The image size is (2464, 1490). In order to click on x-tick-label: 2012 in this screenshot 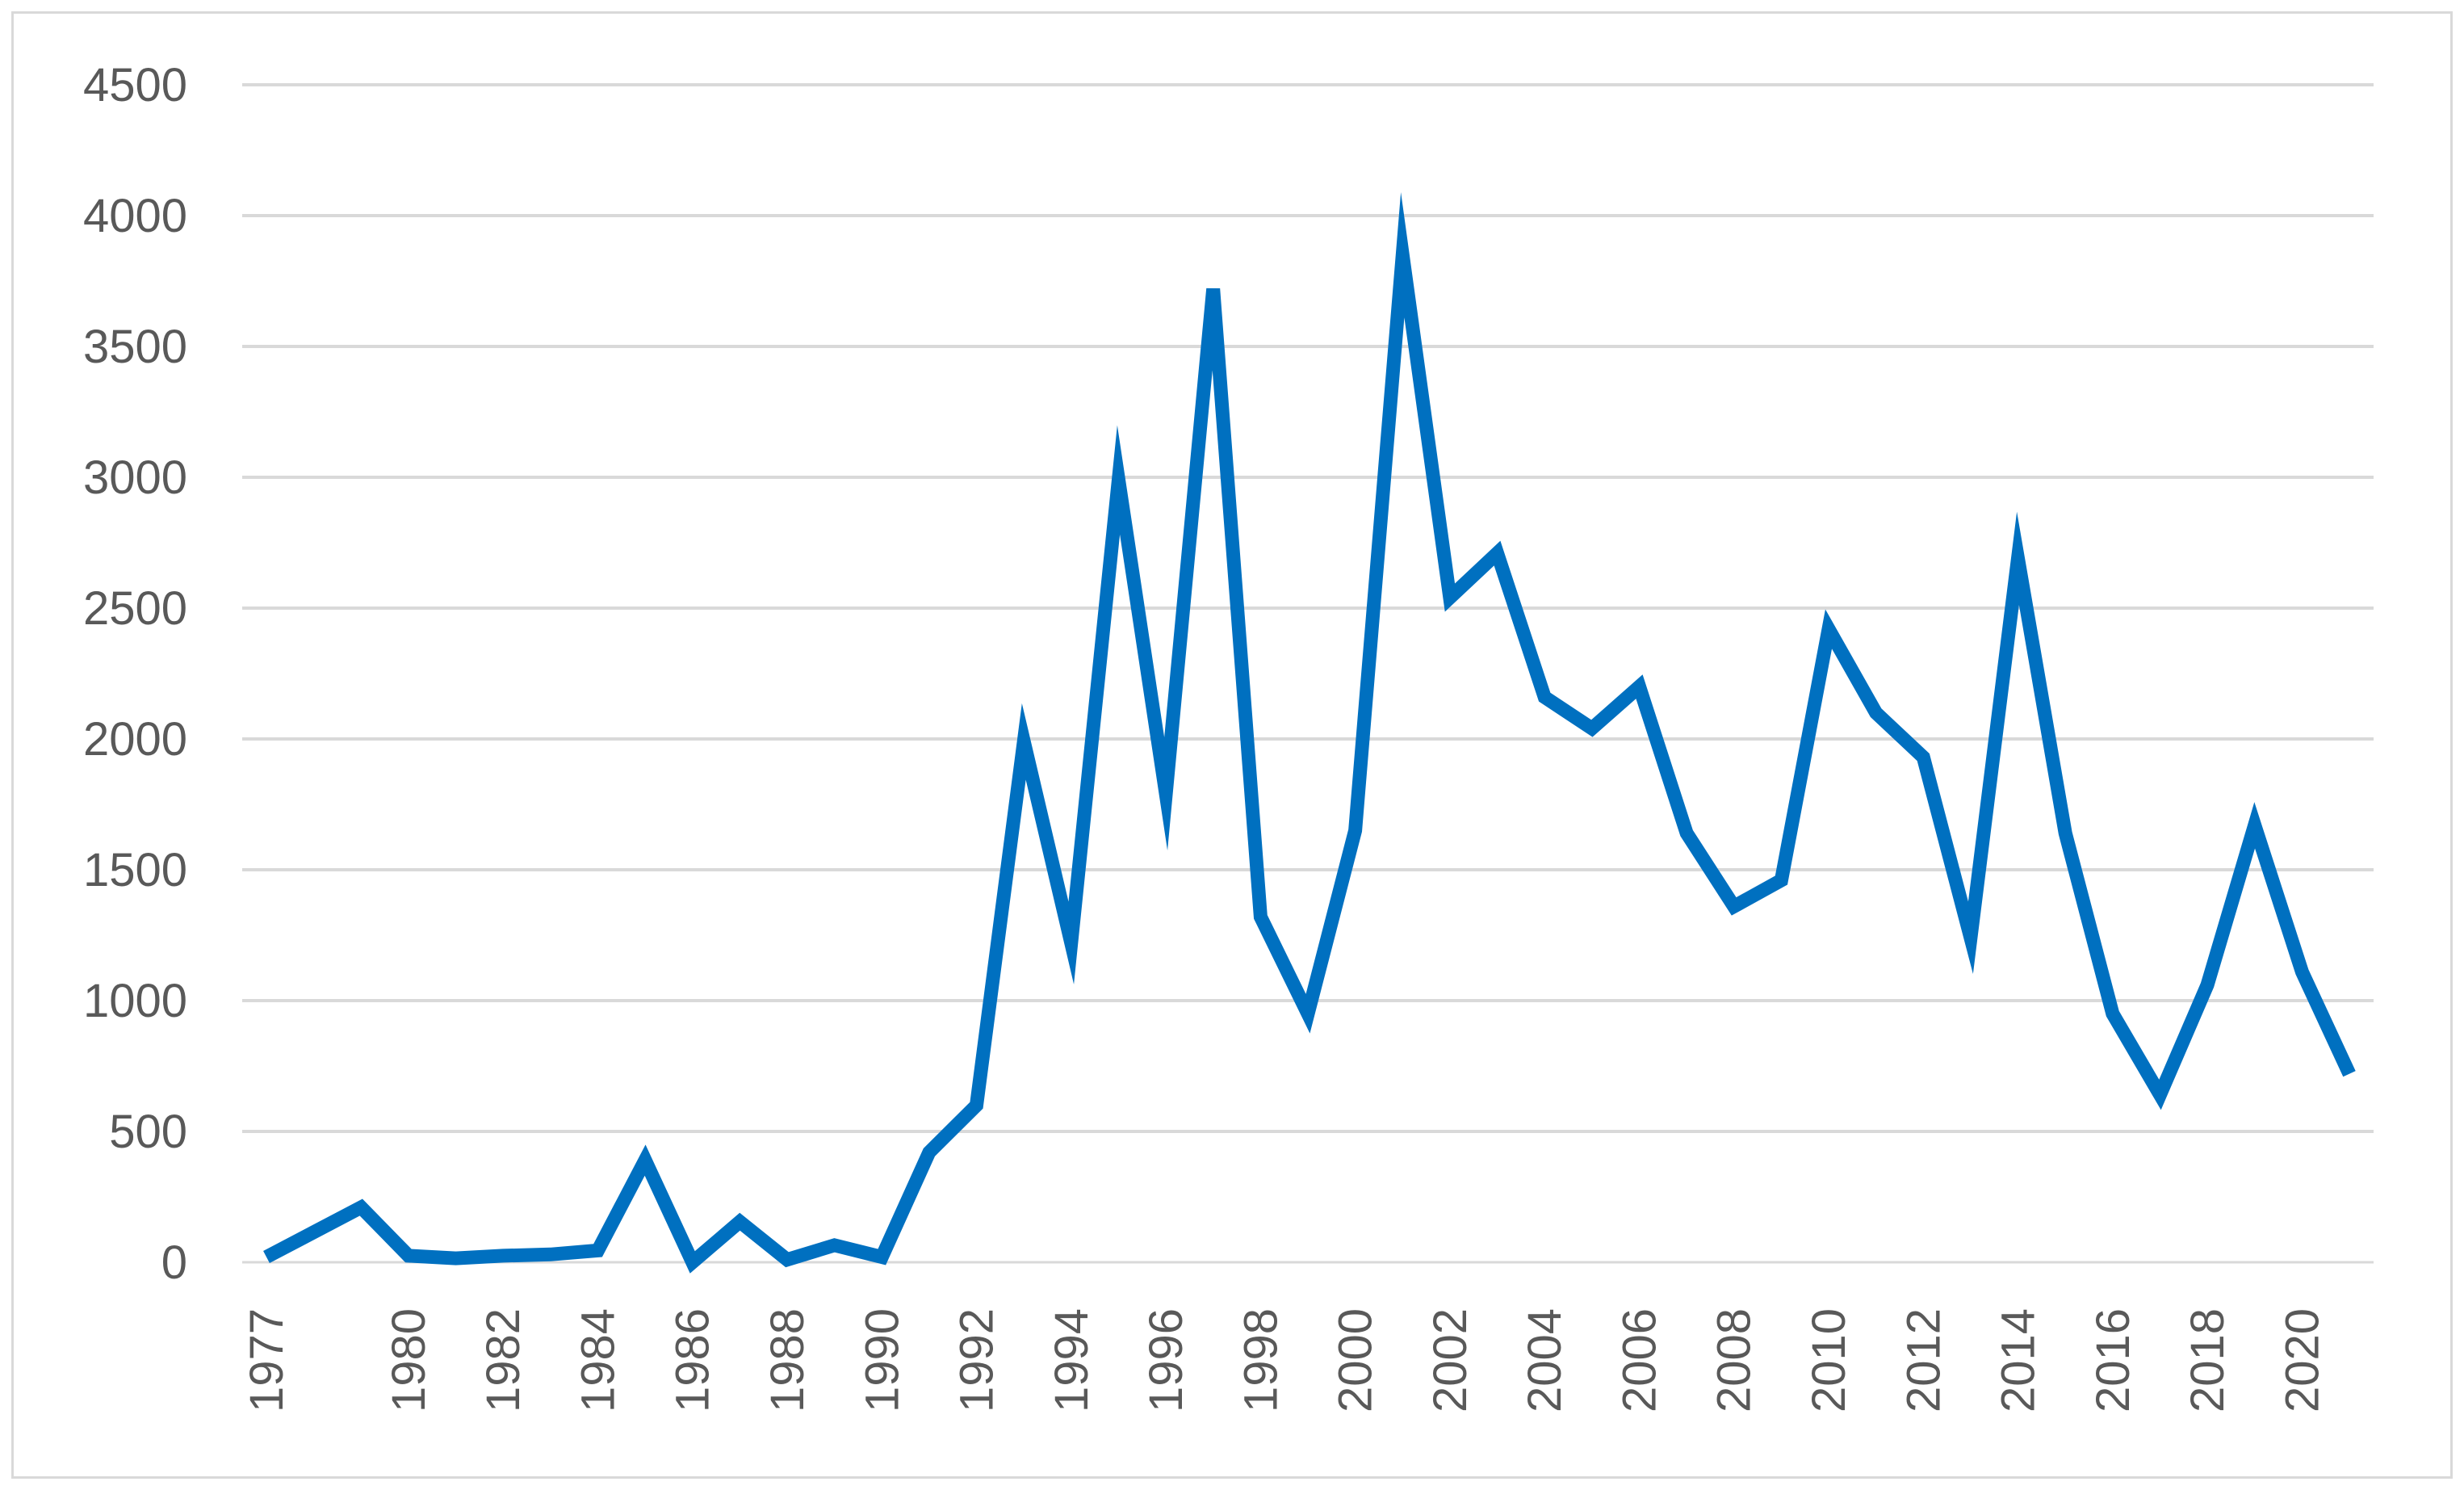, I will do `click(1923, 1360)`.